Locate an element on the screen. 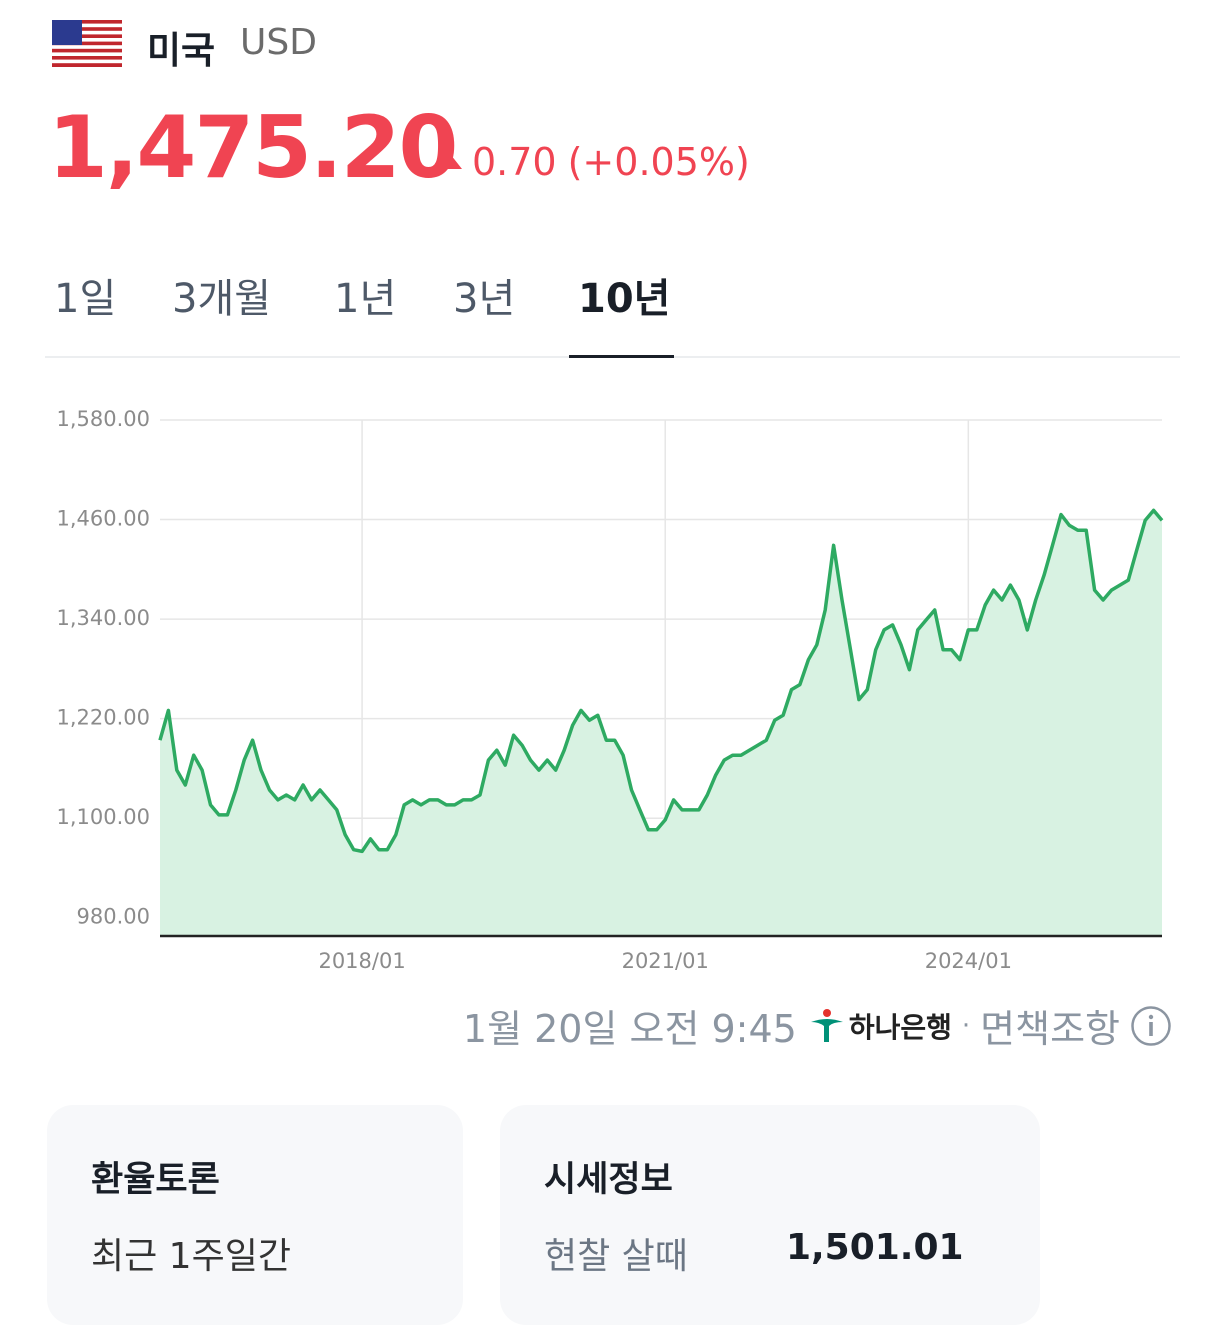 Image resolution: width=1225 pixels, height=1325 pixels. info-icon is located at coordinates (1151, 1026).